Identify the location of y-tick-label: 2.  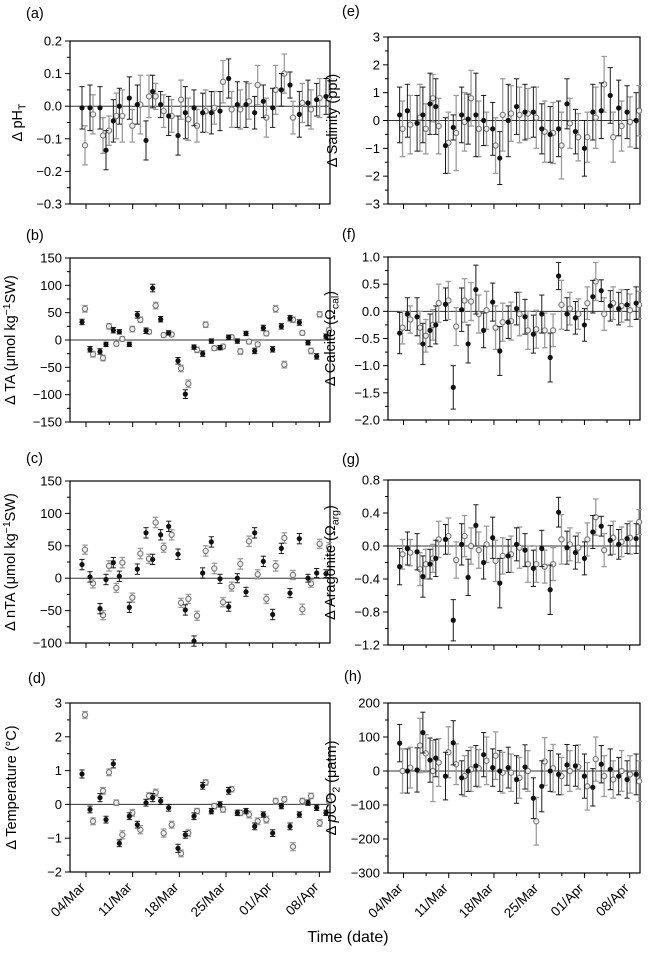
(58, 736).